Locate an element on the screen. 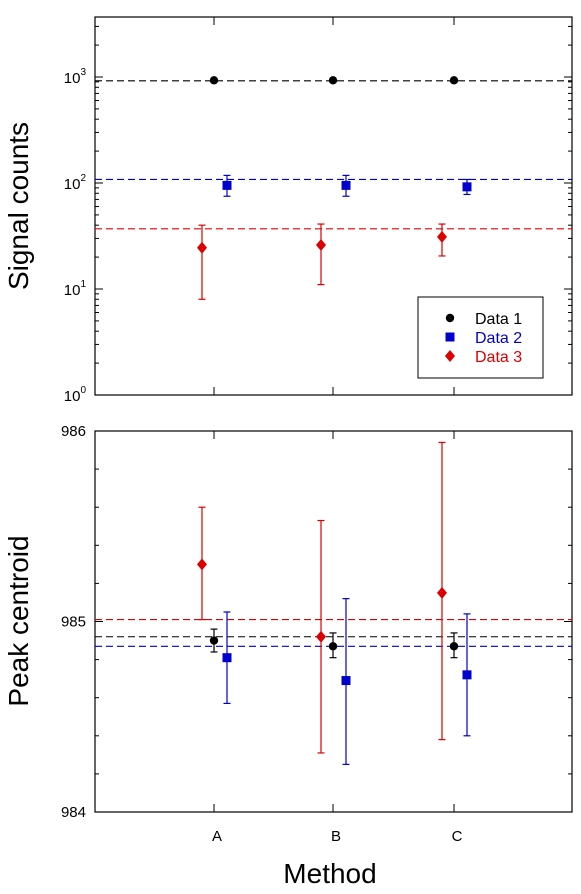 This screenshot has height=894, width=581. legend-label: Data 3 is located at coordinates (498, 357).